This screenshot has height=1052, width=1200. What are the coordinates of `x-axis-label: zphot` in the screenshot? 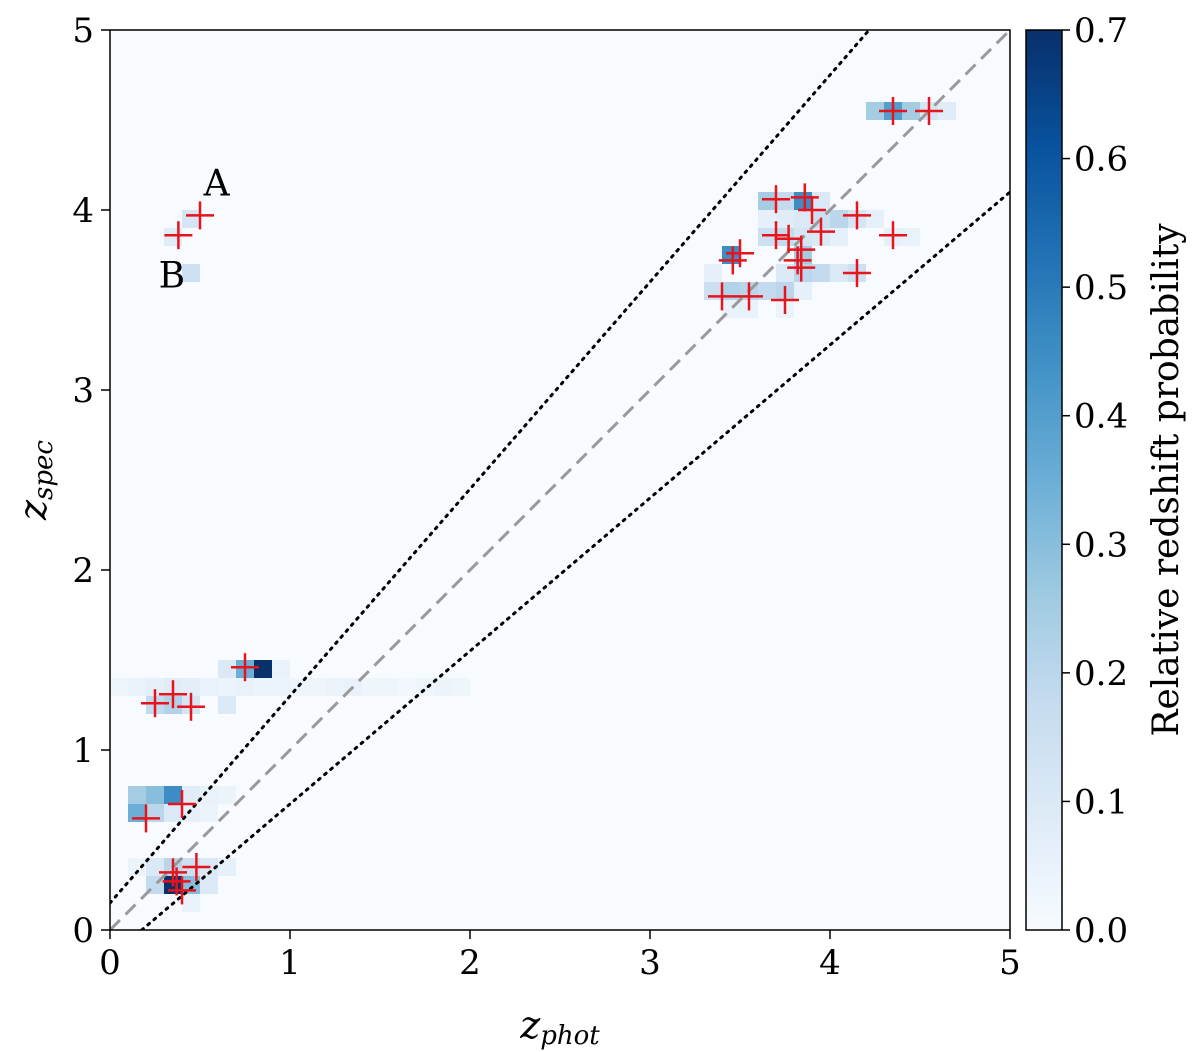 It's located at (559, 1027).